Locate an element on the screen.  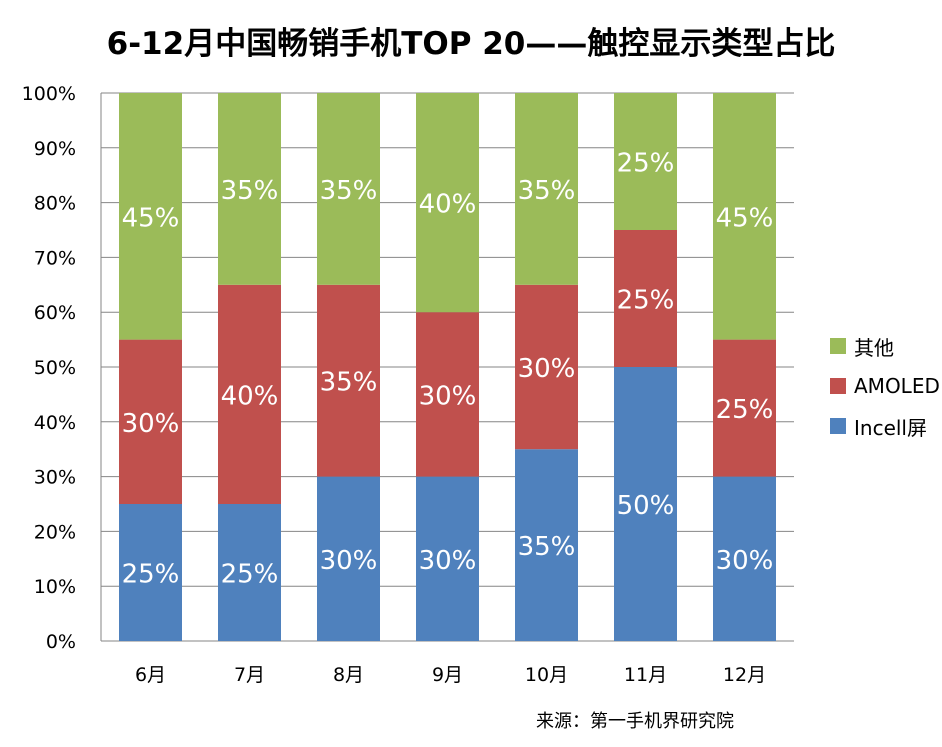
legend-item-incell: Incell屏 is located at coordinates (885, 426).